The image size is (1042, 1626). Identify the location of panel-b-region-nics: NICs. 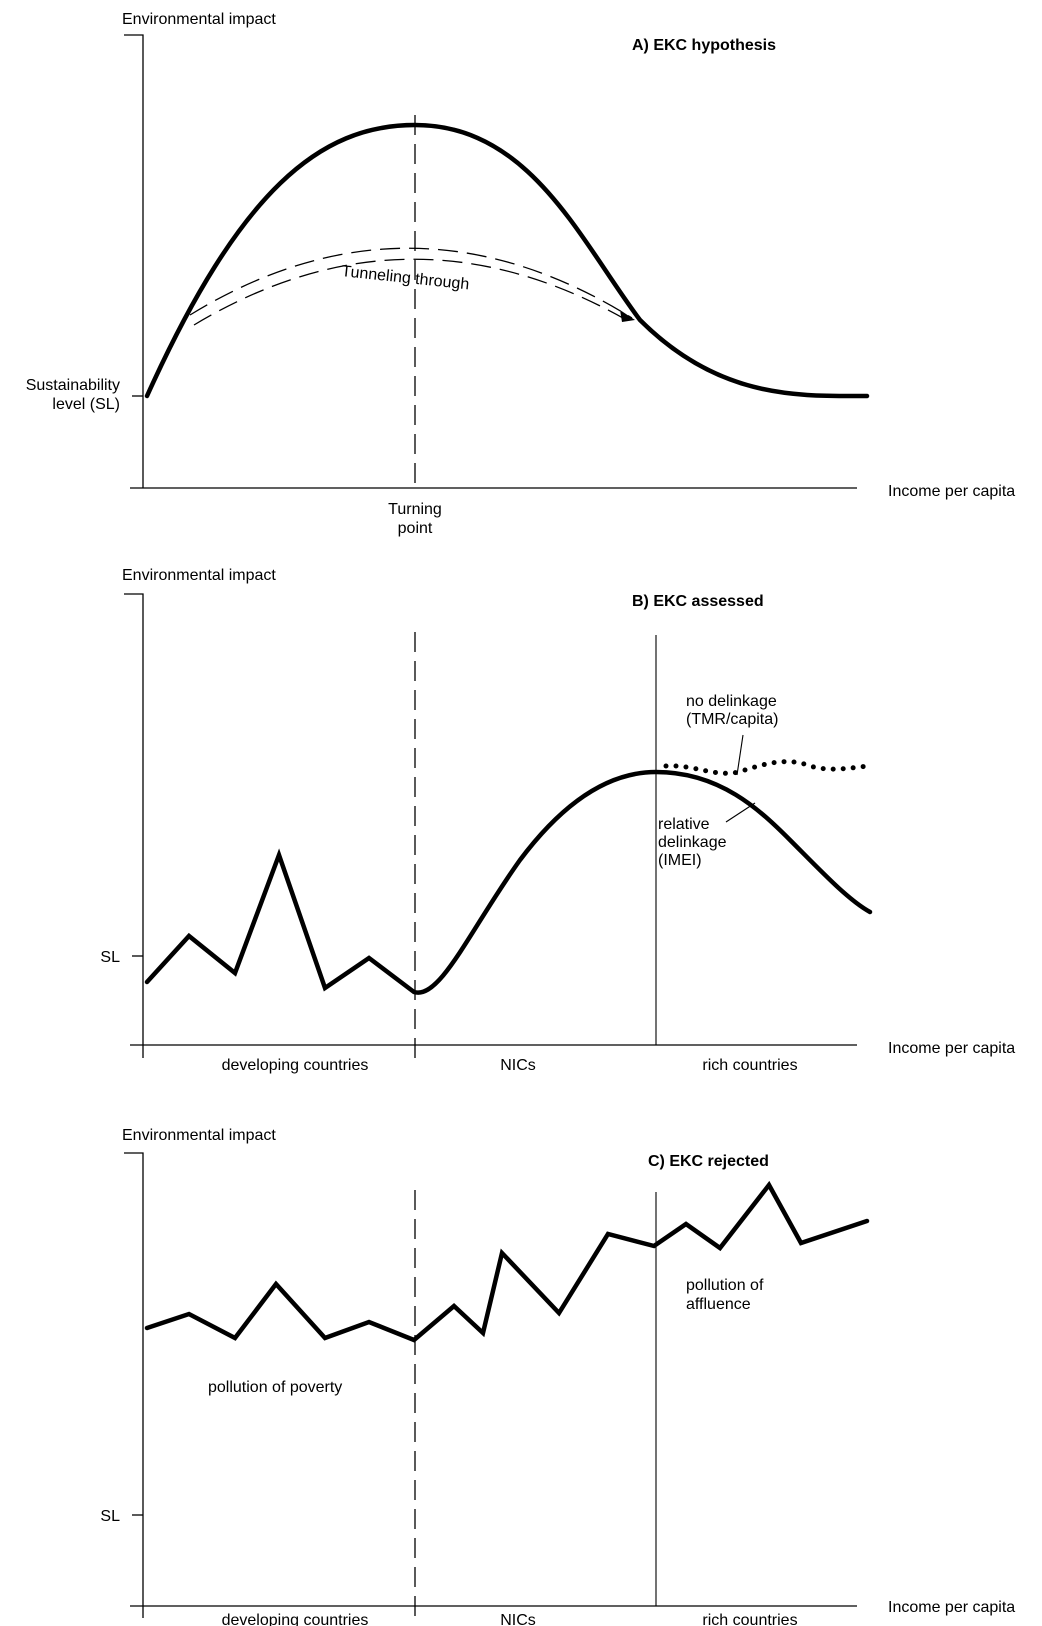
(518, 1065).